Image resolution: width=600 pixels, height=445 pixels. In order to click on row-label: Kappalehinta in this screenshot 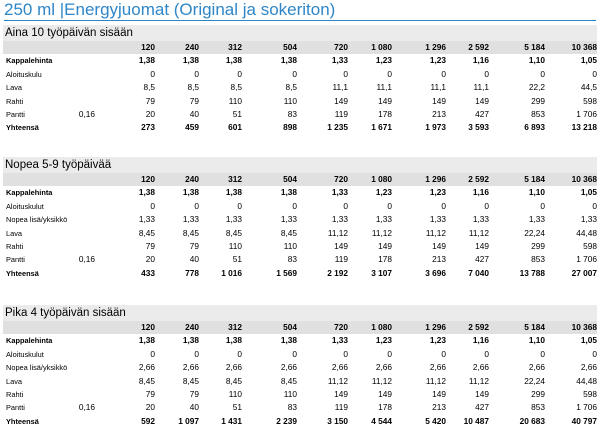, I will do `click(29, 341)`.